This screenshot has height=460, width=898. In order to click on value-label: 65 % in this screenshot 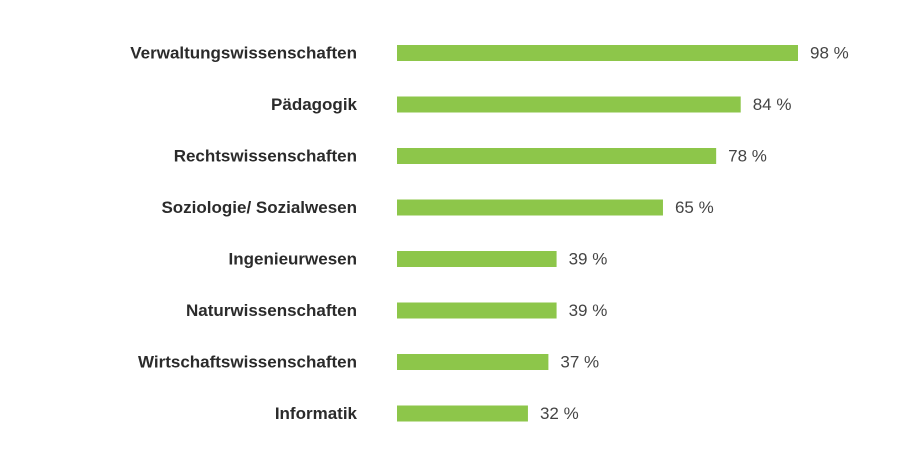, I will do `click(694, 207)`.